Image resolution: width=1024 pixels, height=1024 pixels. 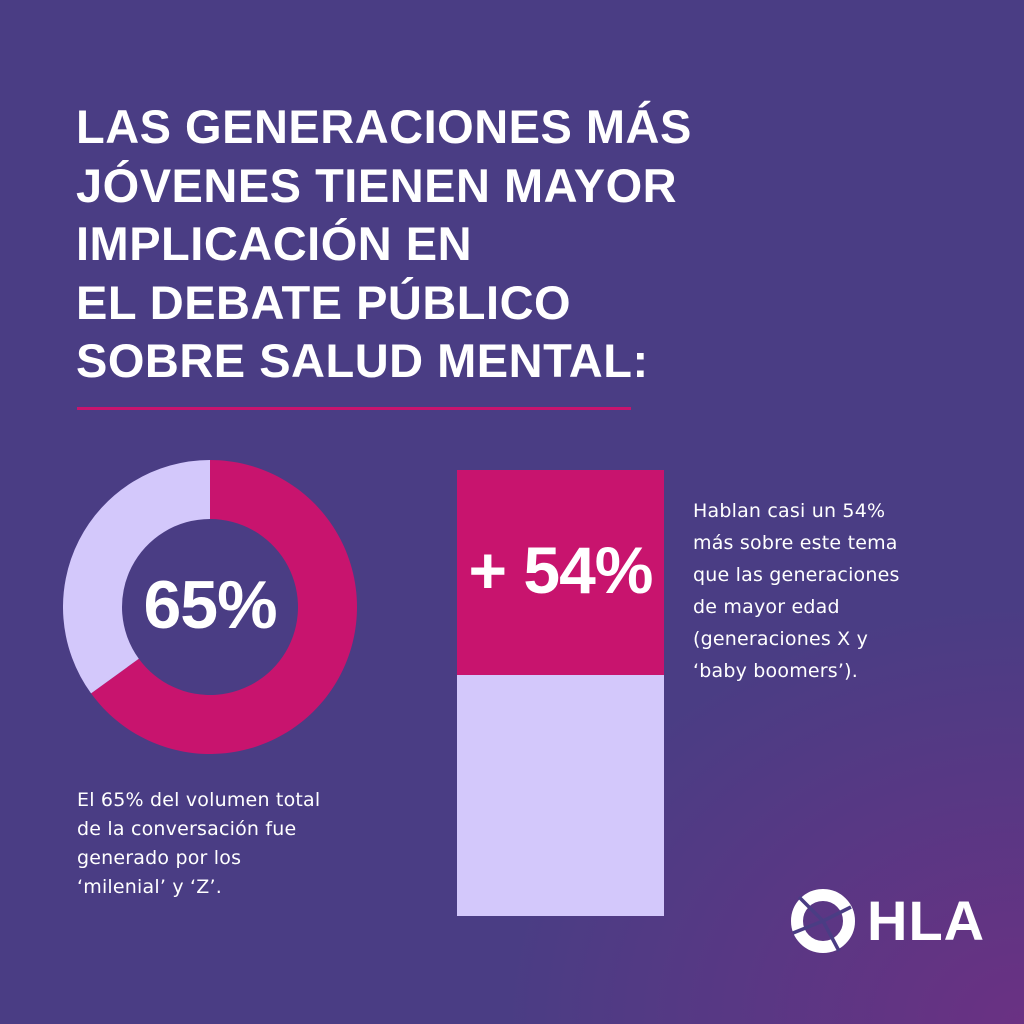 I want to click on donut-slice-primary, so click(x=224, y=607).